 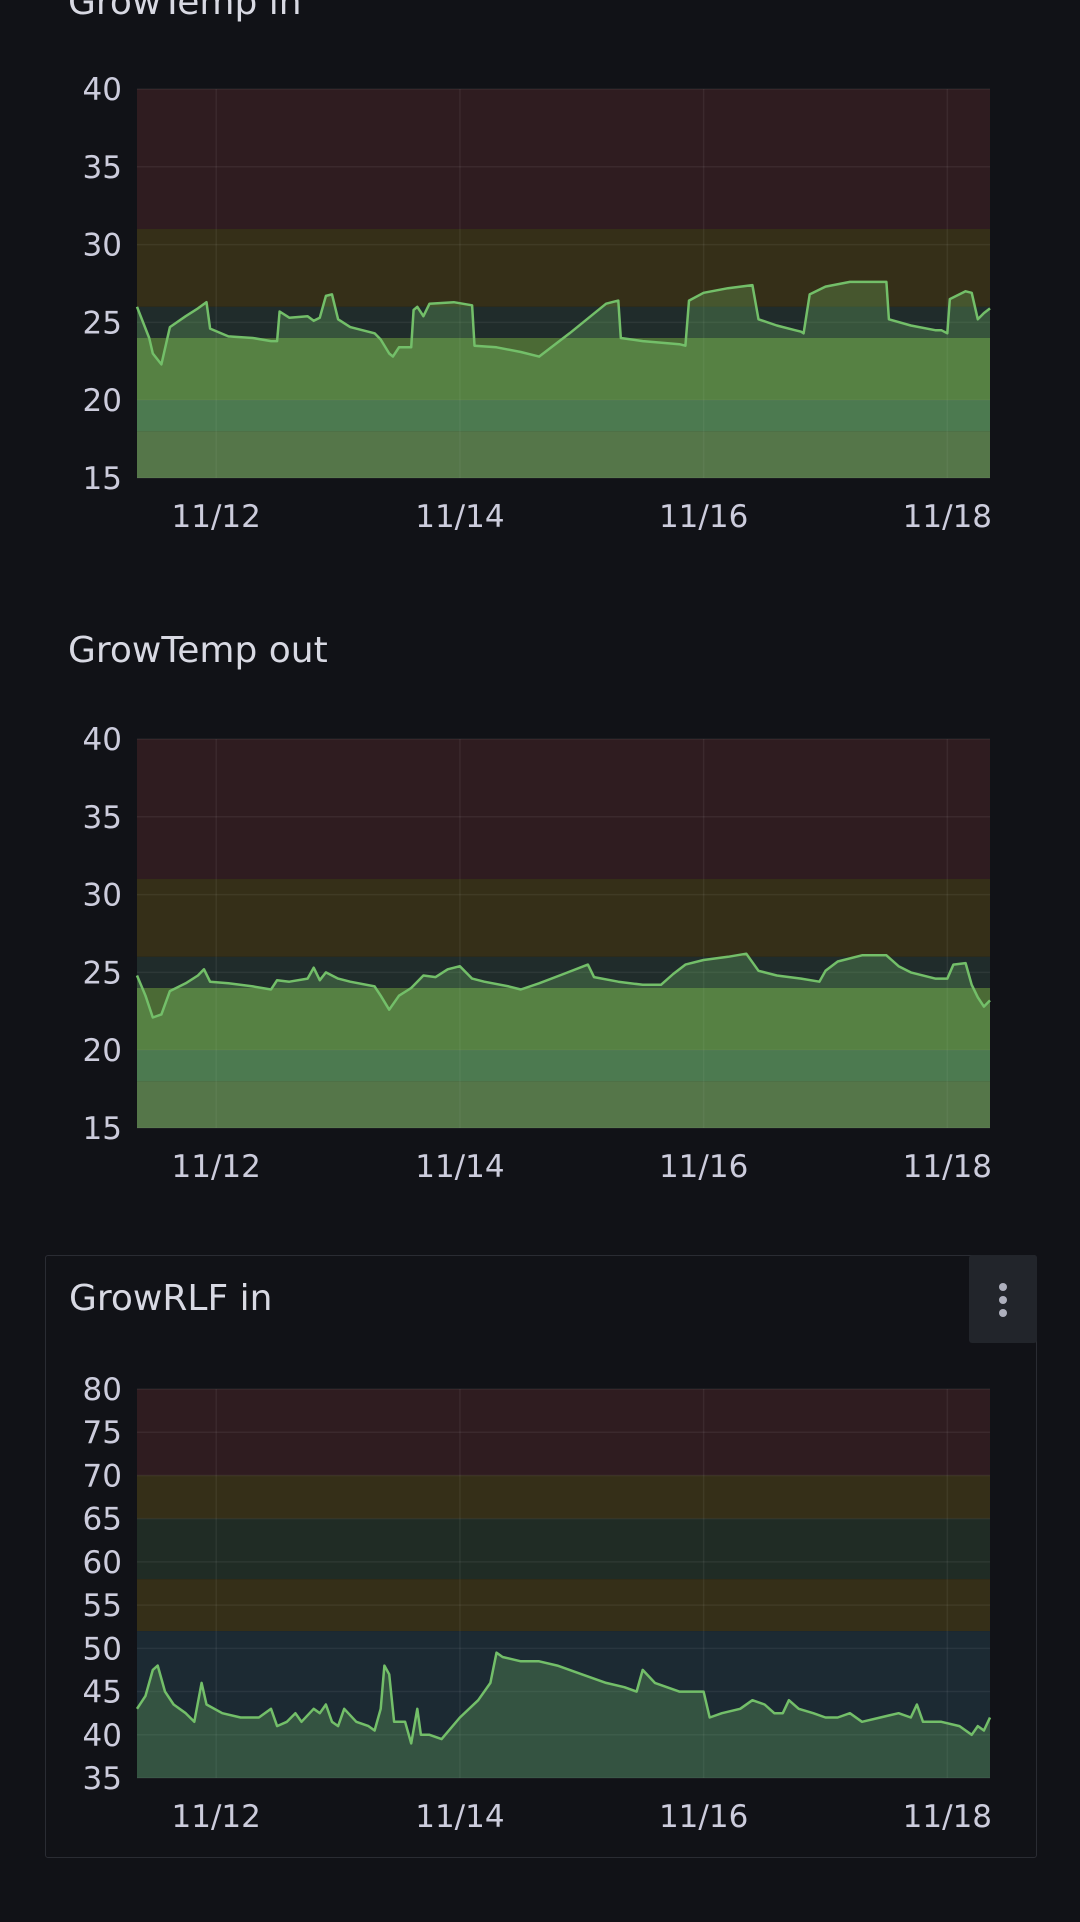 I want to click on y-tick-label: 75, so click(x=102, y=1433).